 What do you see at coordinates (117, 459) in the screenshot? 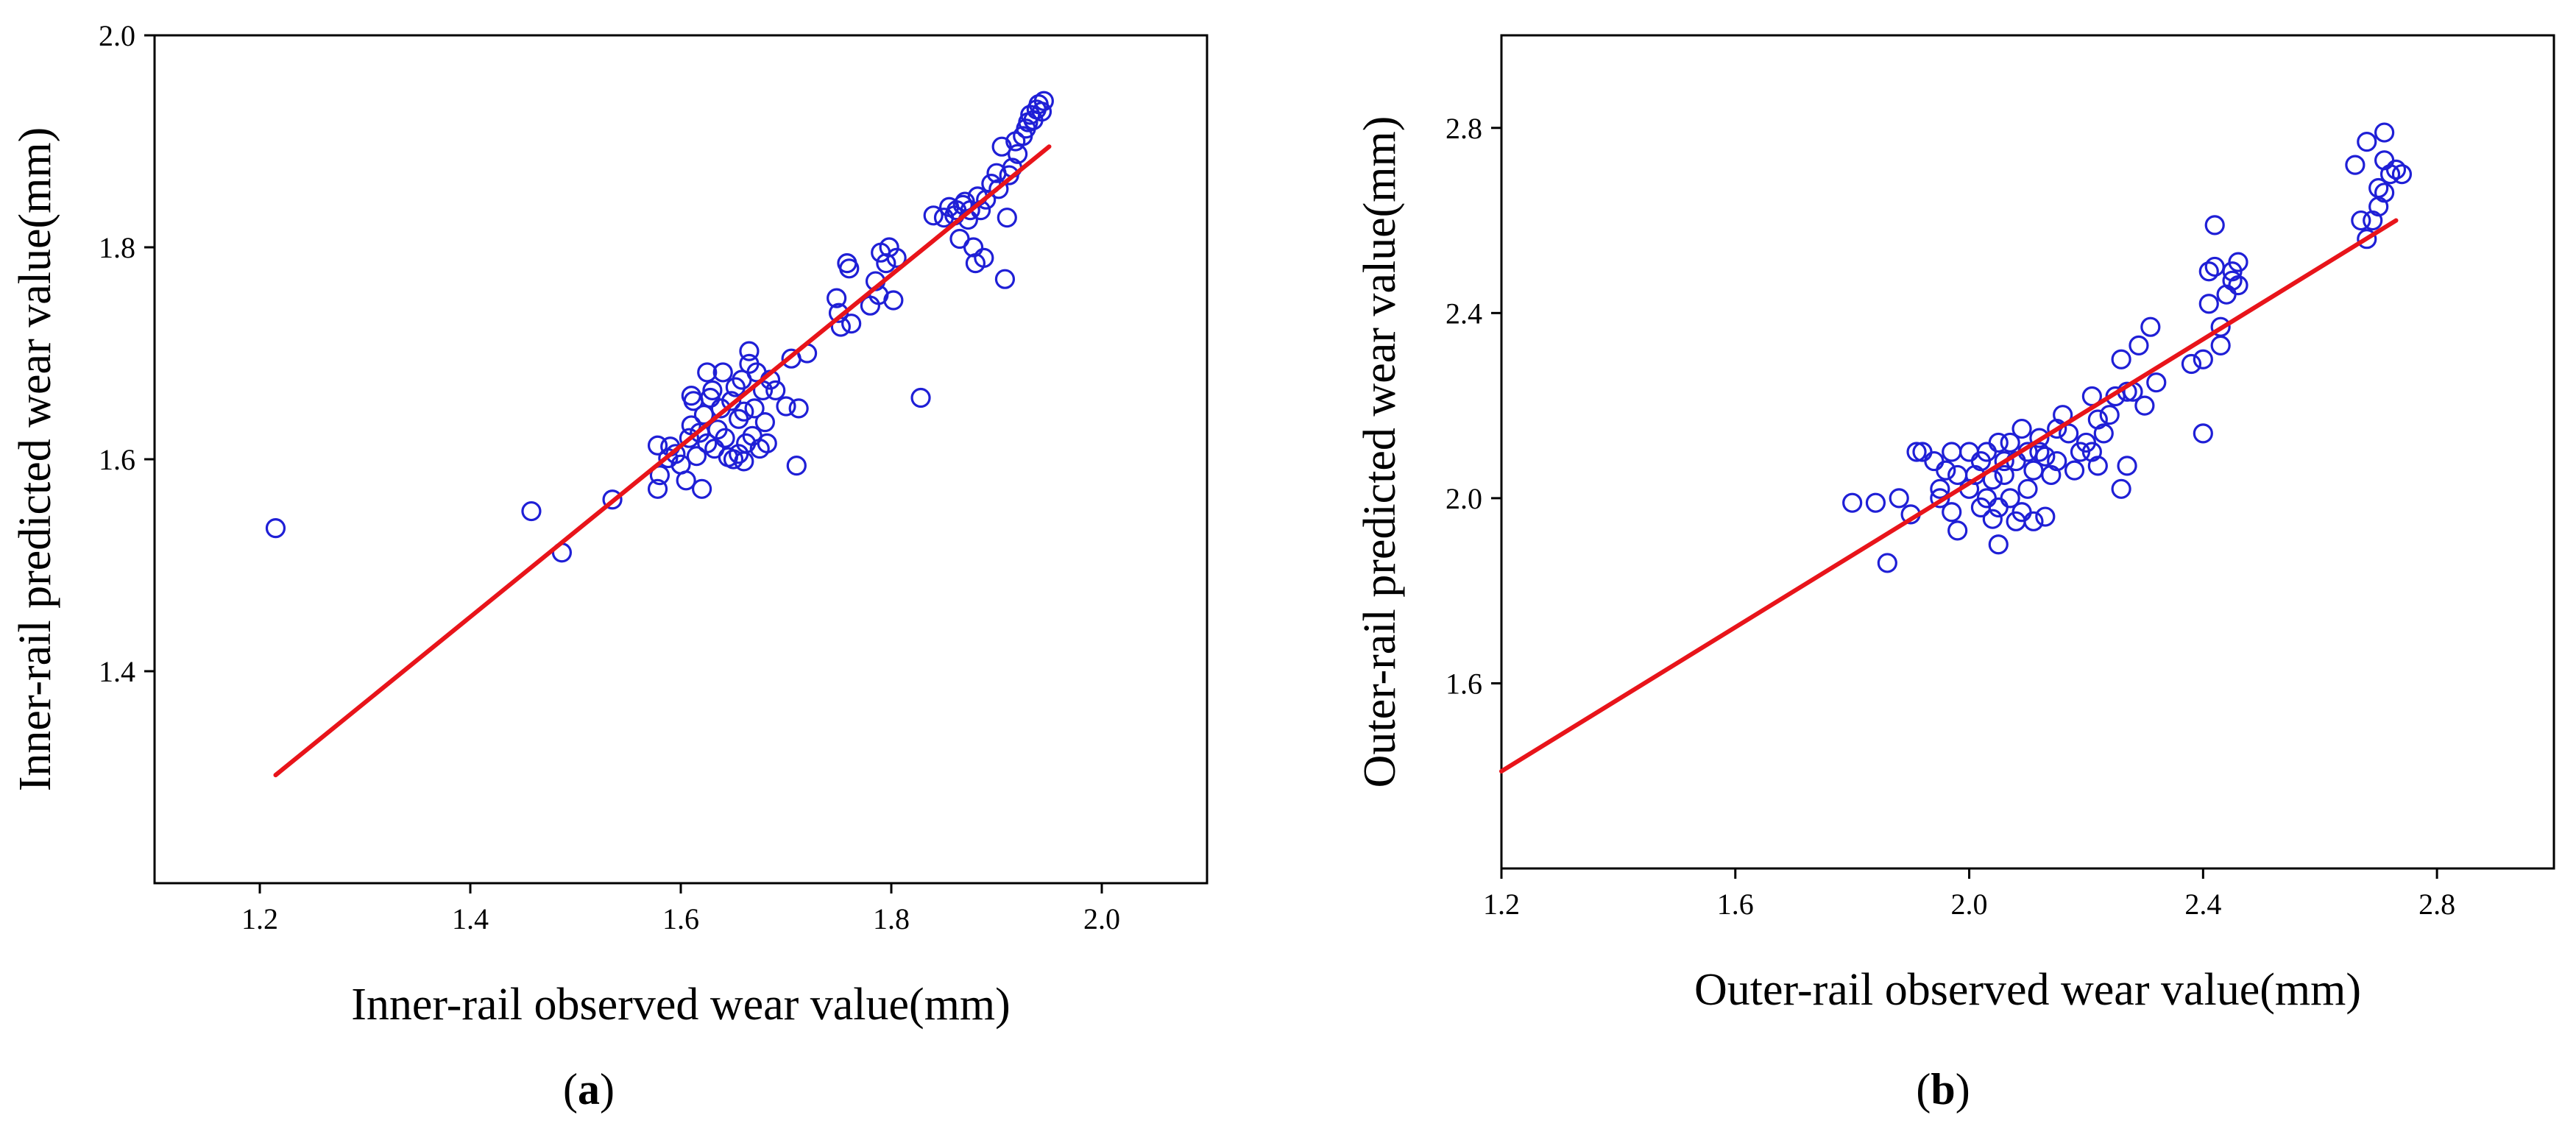
I see `y-tick-label: 1.6` at bounding box center [117, 459].